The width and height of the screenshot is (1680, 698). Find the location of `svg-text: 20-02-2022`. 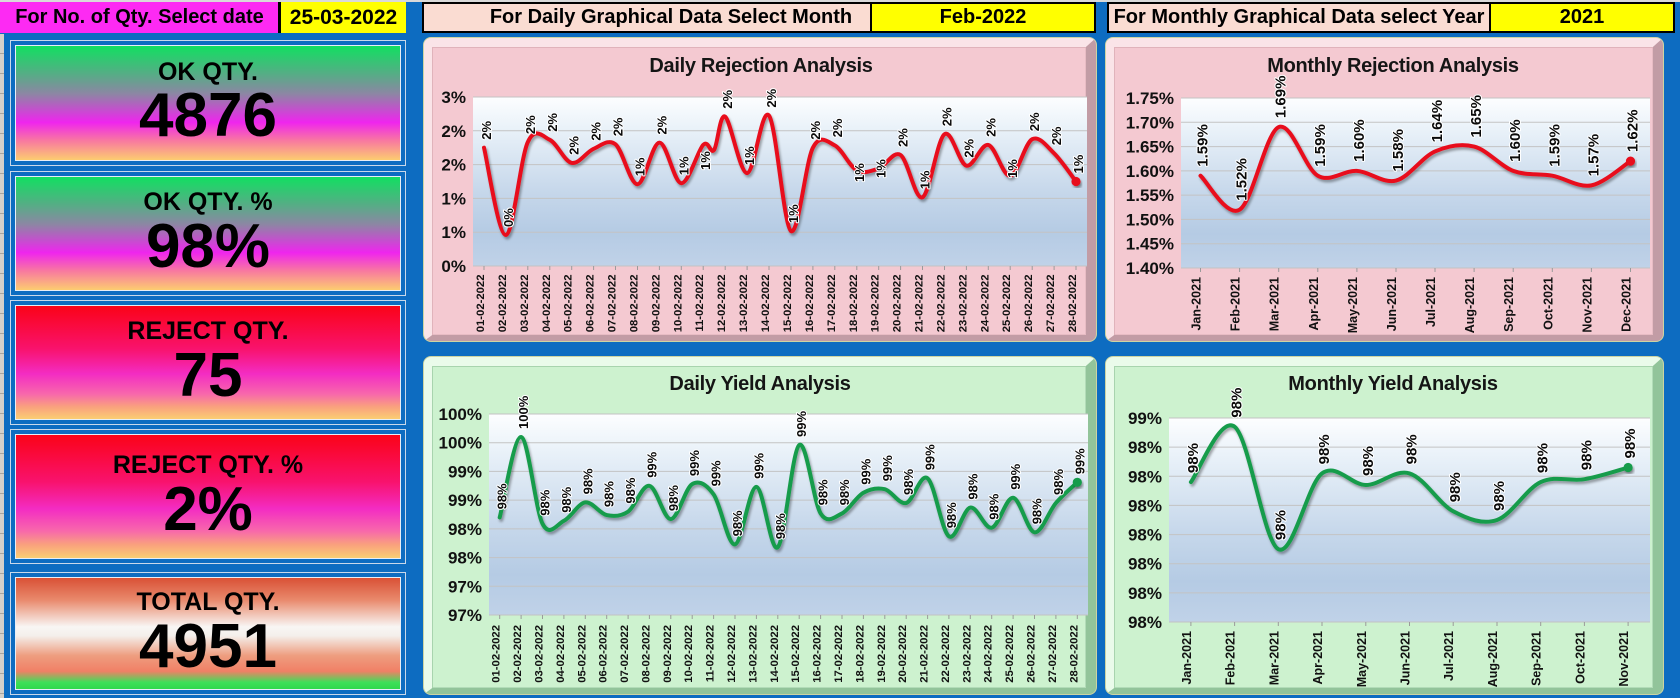

svg-text: 20-02-2022 is located at coordinates (898, 304).